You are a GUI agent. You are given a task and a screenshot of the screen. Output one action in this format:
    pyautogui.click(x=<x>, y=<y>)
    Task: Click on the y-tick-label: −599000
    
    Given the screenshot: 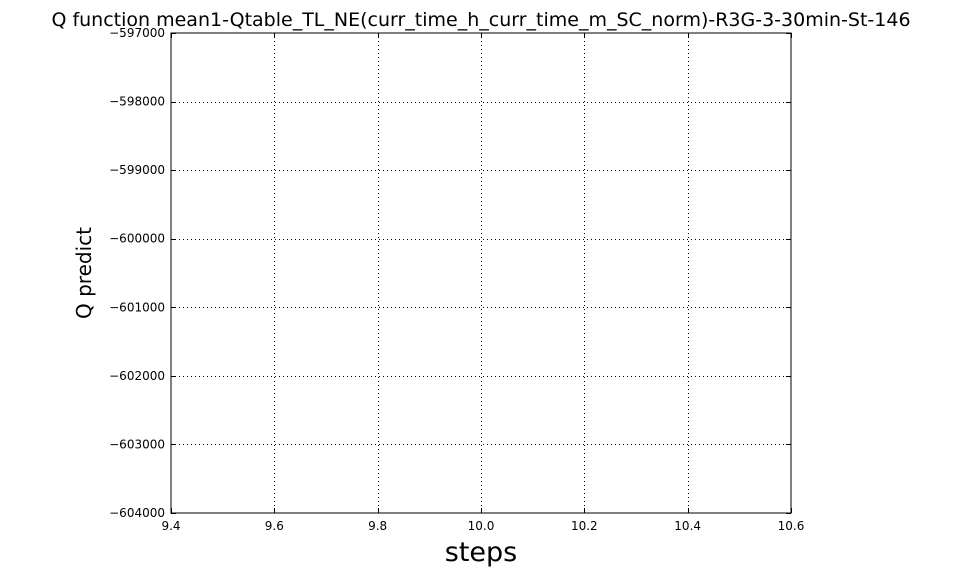 What is the action you would take?
    pyautogui.click(x=137, y=170)
    